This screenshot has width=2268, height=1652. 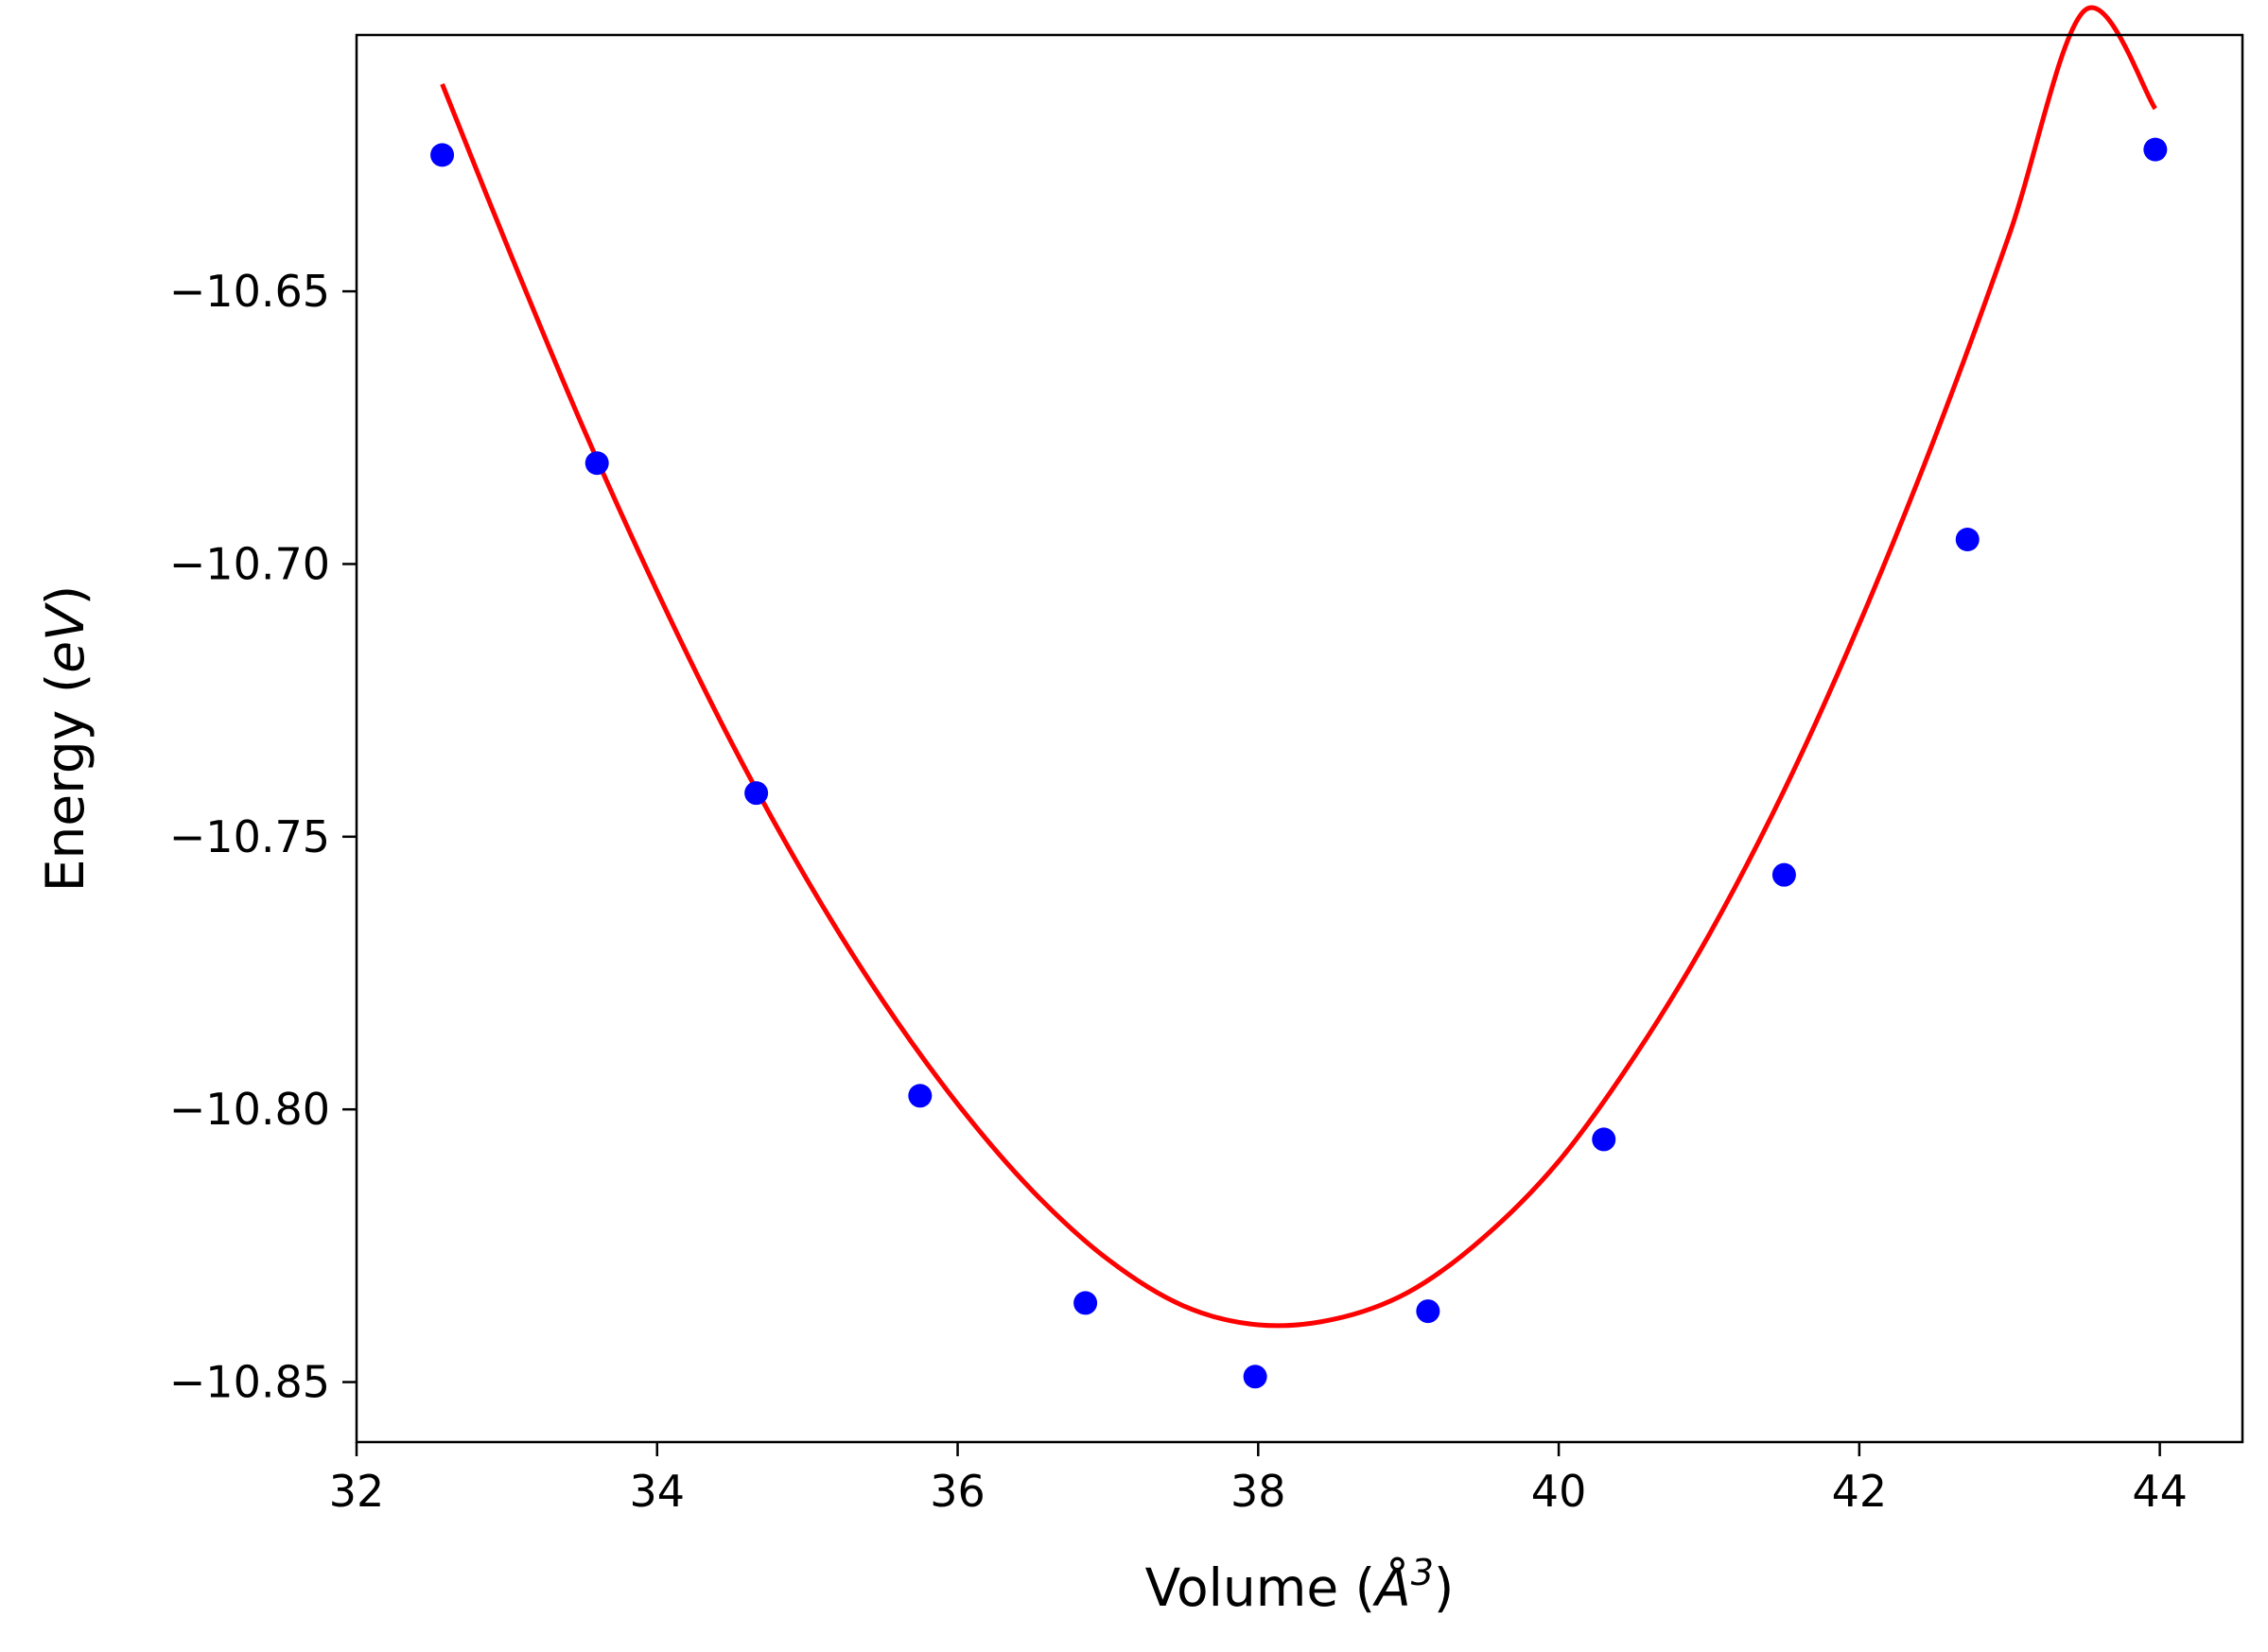 I want to click on x-tick-label: 34, so click(x=657, y=1492).